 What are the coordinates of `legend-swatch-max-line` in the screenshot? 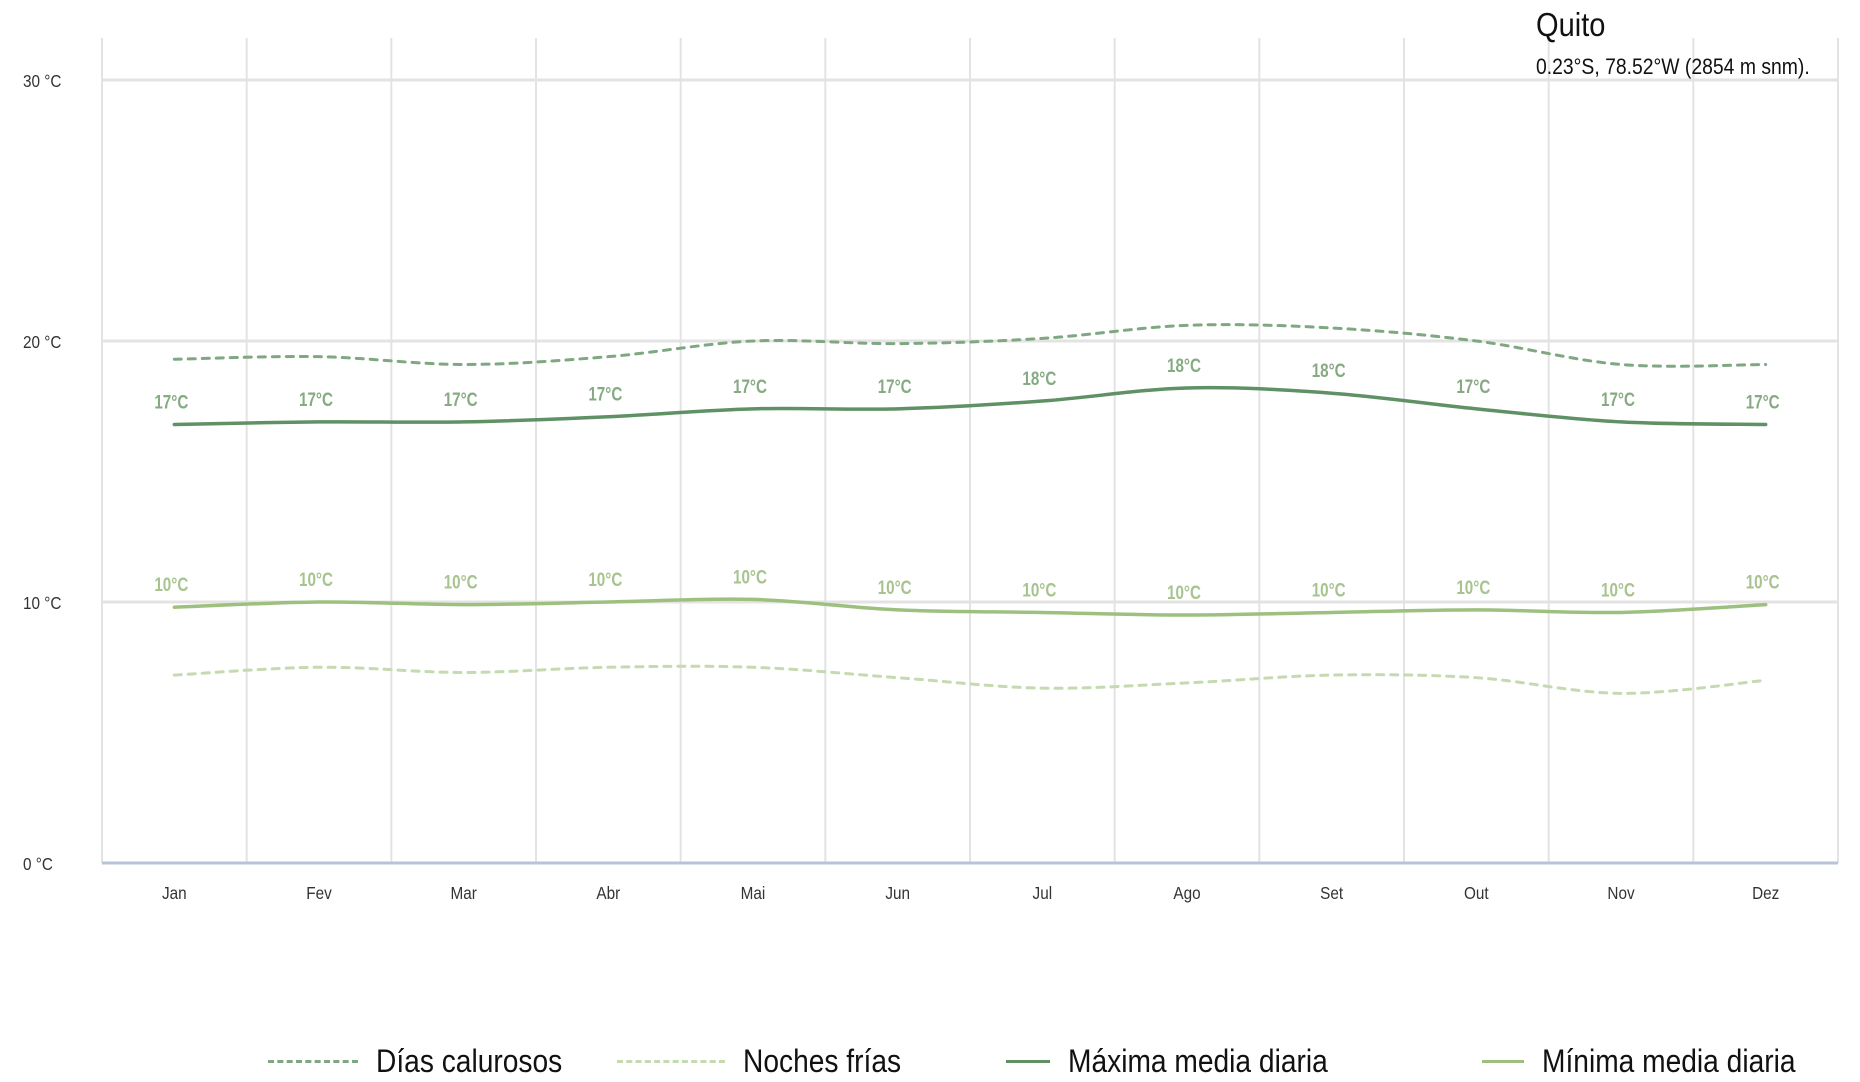 It's located at (1028, 1061).